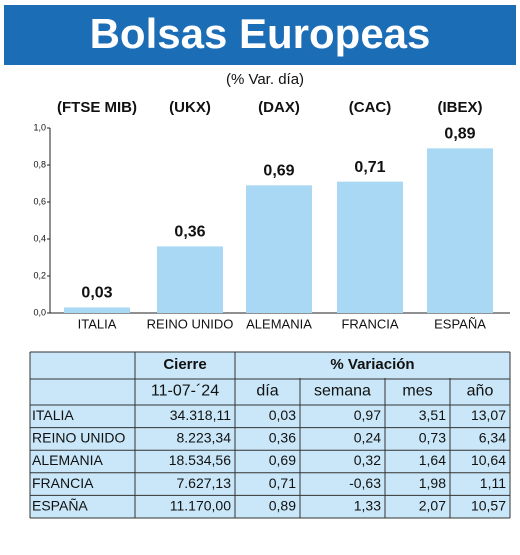  I want to click on table-cell: 1,64, so click(432, 460).